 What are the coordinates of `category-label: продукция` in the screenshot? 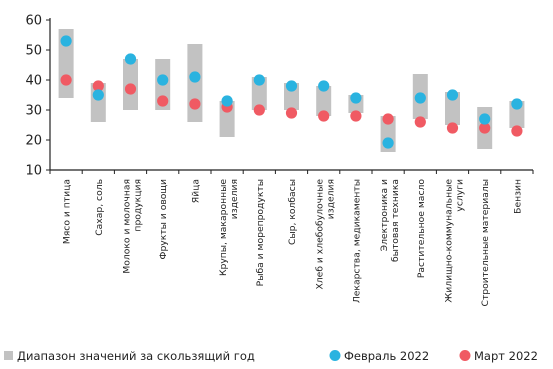 It's located at (138, 205).